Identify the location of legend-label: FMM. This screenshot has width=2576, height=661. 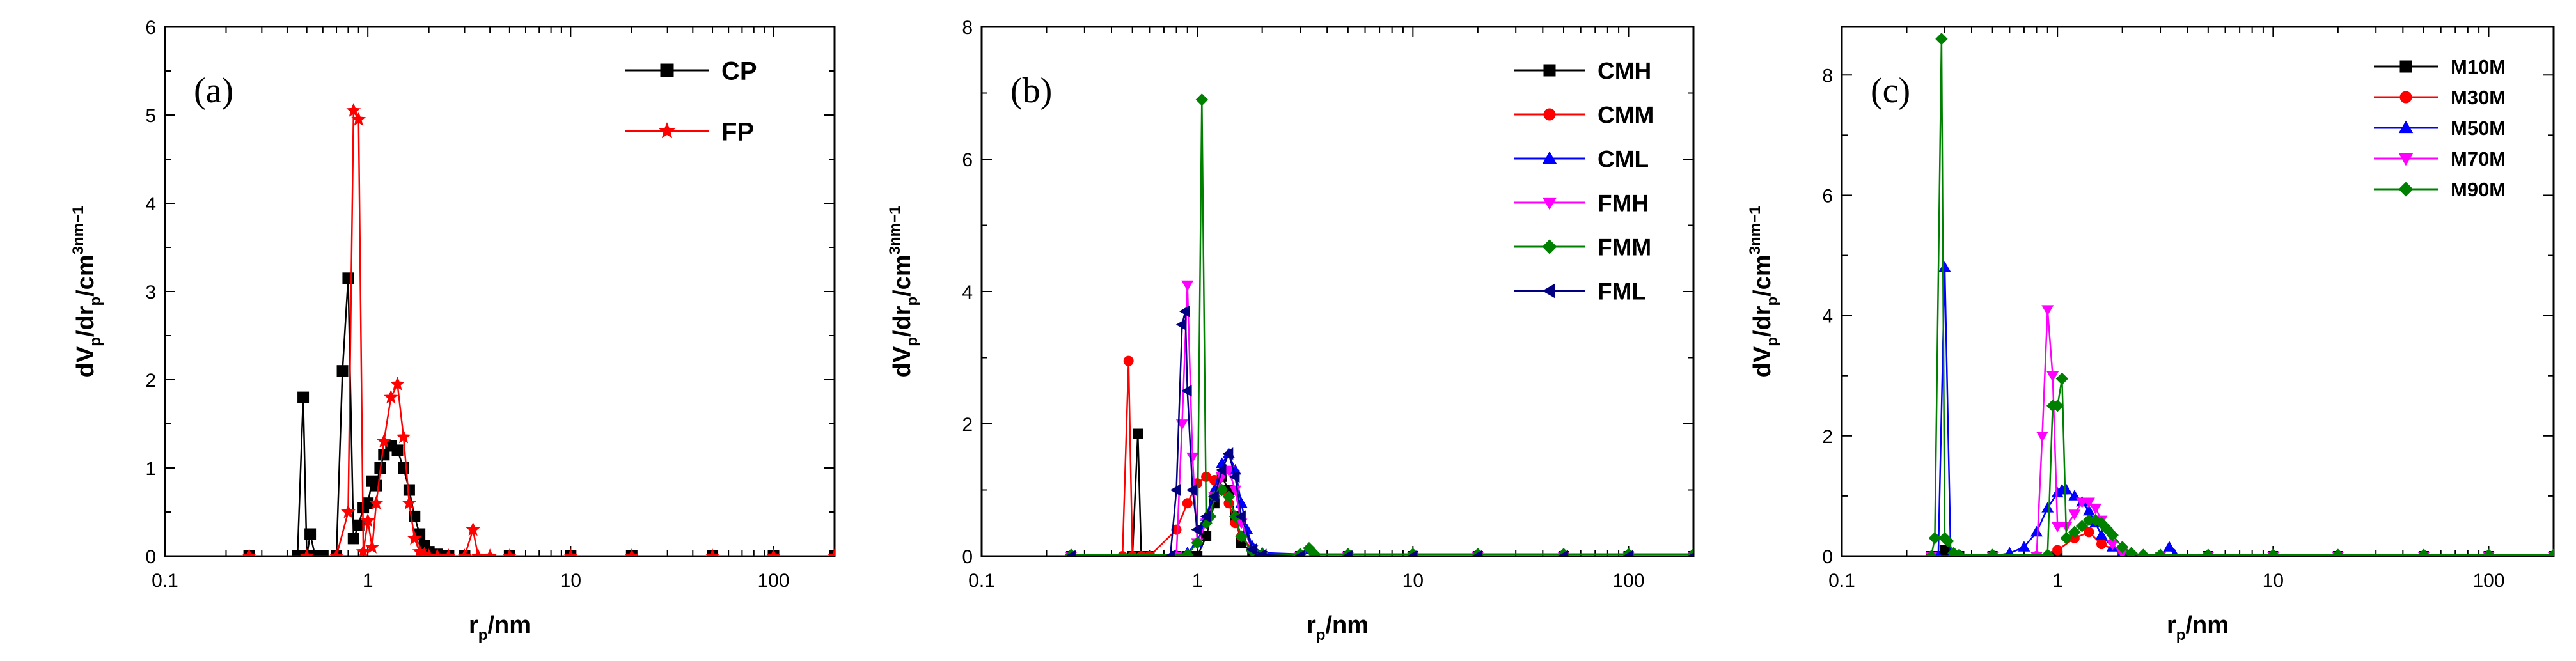
(1624, 247).